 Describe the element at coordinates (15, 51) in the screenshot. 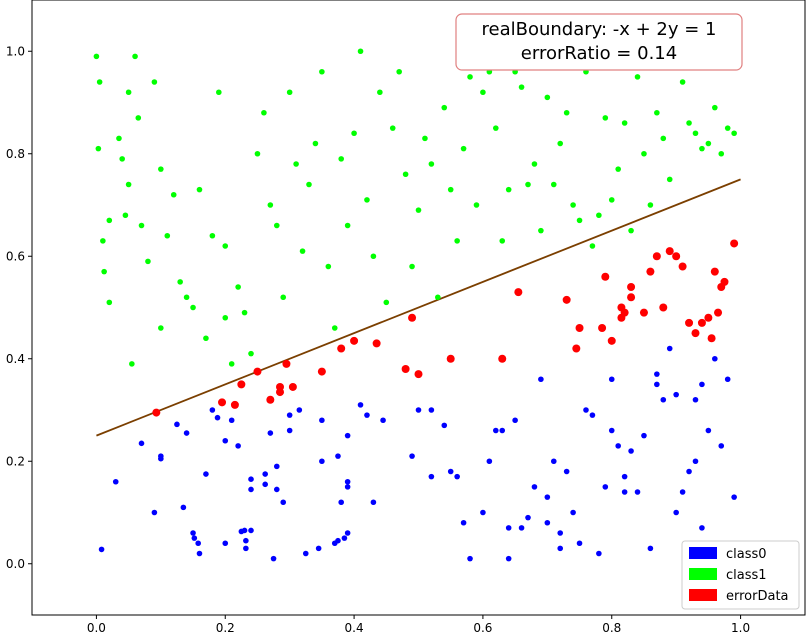

I see `y-tick-label: 1.0` at that location.